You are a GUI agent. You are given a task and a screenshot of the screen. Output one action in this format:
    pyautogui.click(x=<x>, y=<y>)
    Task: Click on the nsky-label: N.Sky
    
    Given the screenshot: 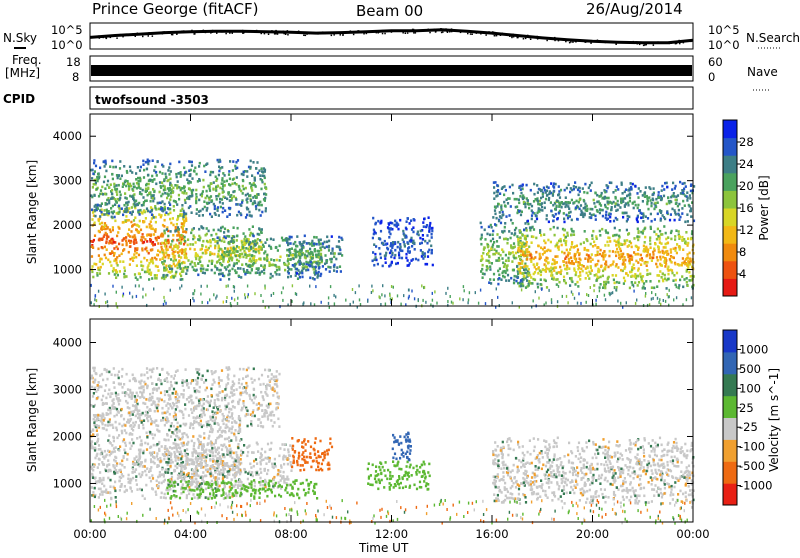 What is the action you would take?
    pyautogui.click(x=20, y=38)
    